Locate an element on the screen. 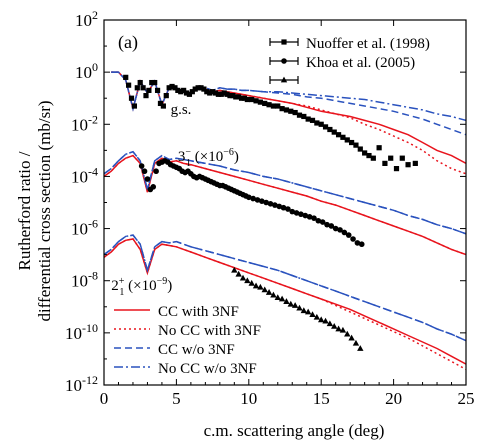 This screenshot has width=485, height=446. y-tick-label: 10⁻¹² is located at coordinates (81, 384).